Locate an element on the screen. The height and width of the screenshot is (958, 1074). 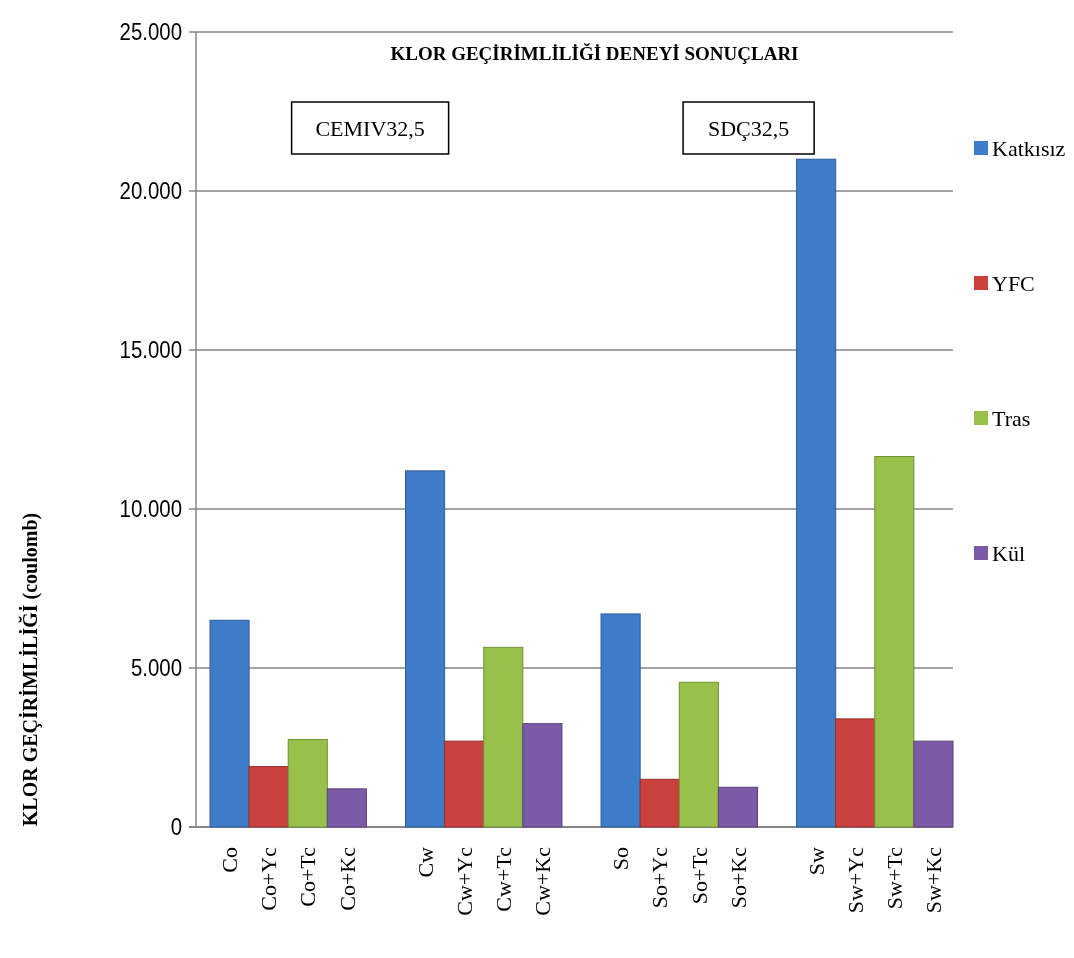
x-tick-label: Sw+Yc is located at coordinates (855, 880).